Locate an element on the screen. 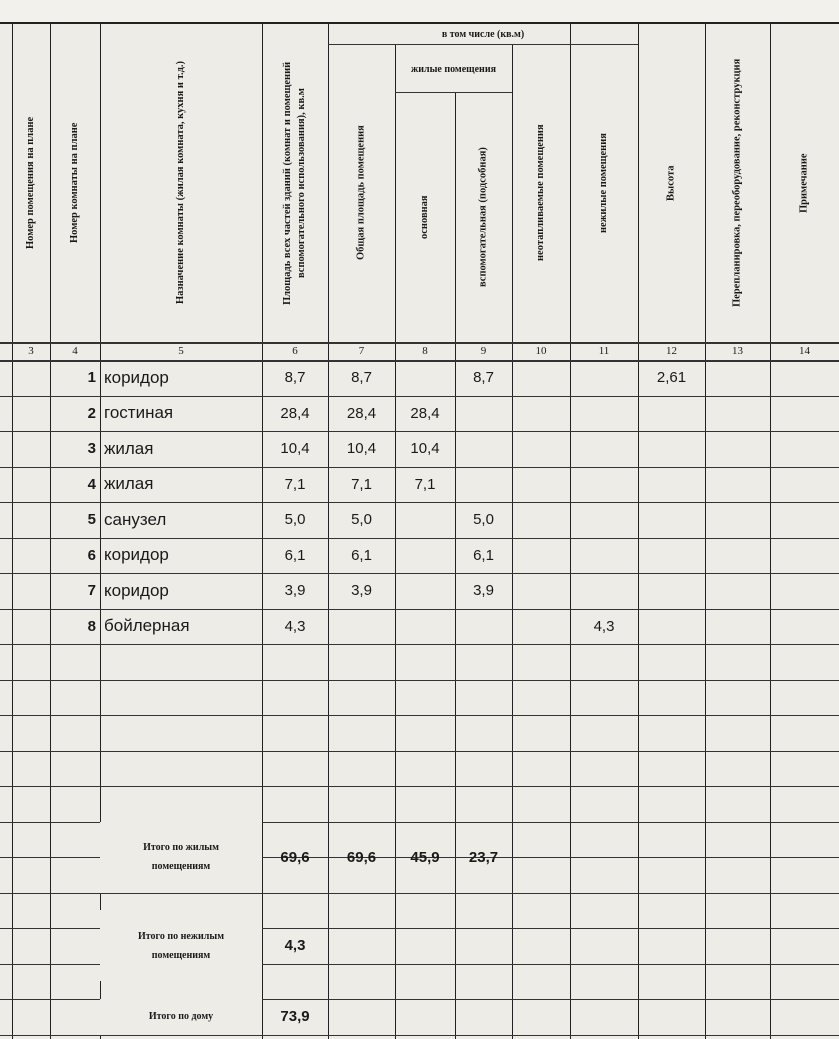 Image resolution: width=839 pixels, height=1039 pixels. column-number: 6 is located at coordinates (295, 351).